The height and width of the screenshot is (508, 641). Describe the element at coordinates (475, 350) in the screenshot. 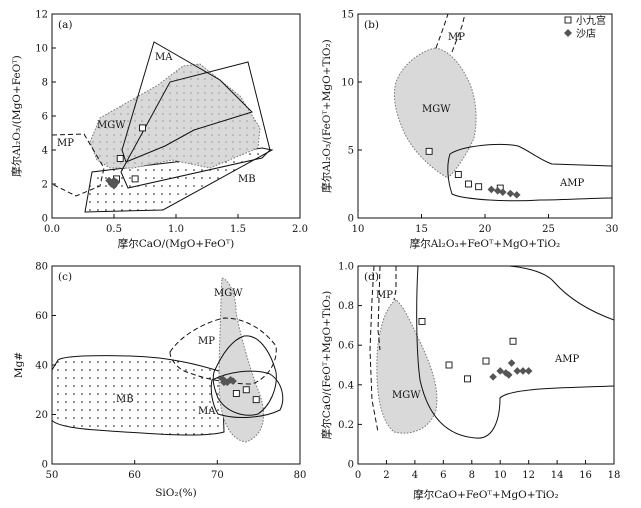

I see `panel-d-marks` at that location.